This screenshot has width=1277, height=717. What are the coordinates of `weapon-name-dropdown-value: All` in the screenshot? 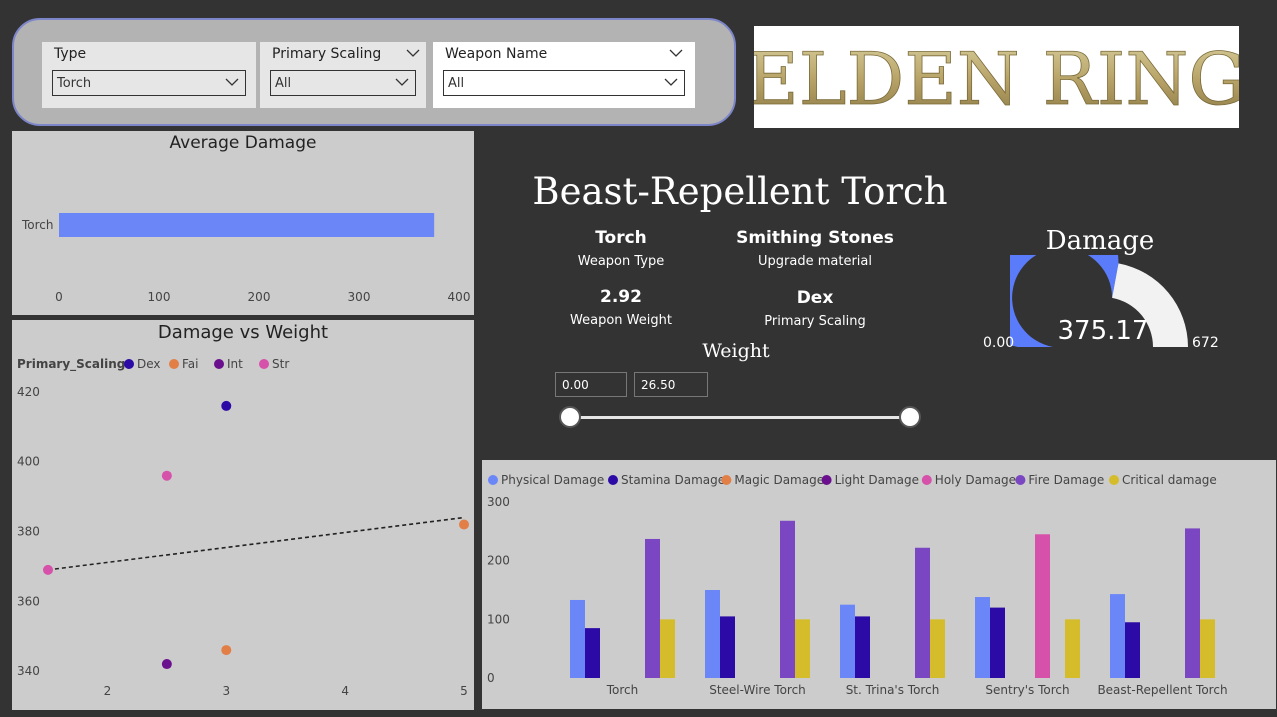 It's located at (456, 83).